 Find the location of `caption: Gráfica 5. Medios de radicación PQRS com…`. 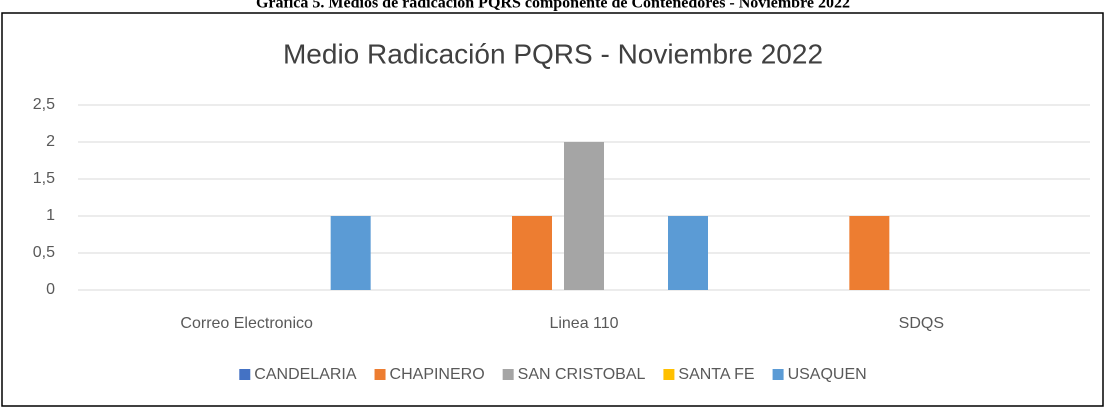

caption: Gráfica 5. Medios de radicación PQRS com… is located at coordinates (553, 6).